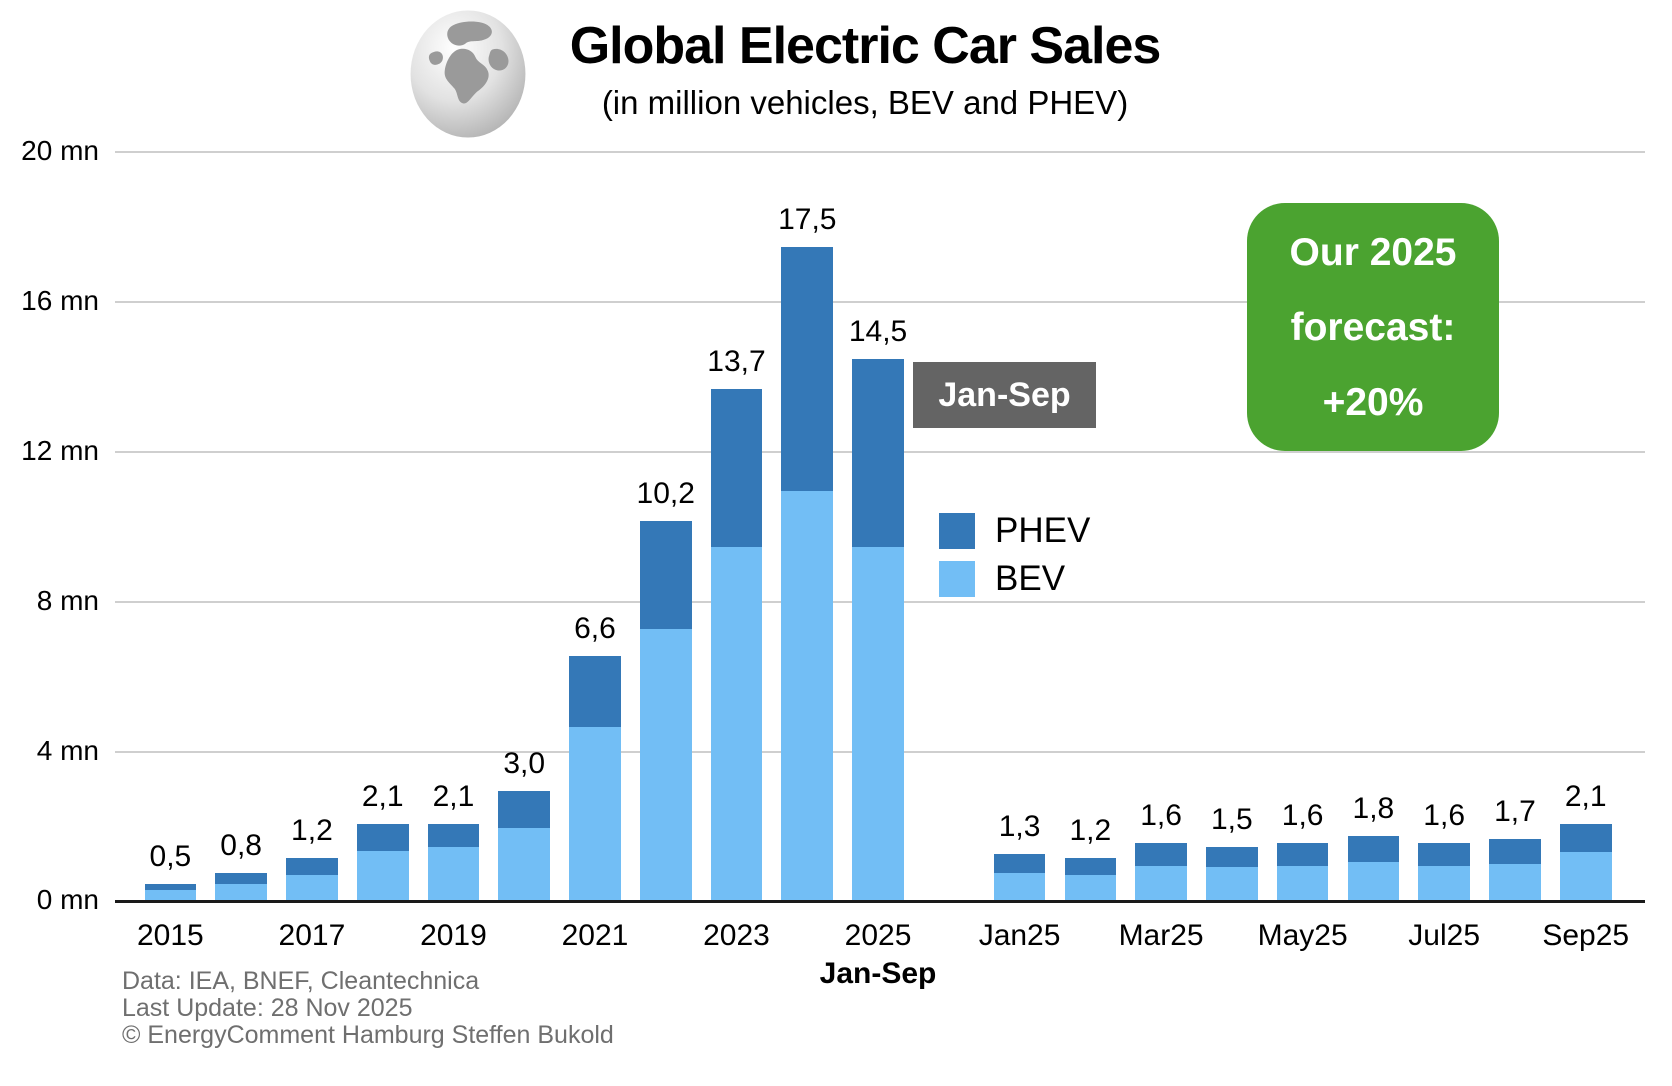 The image size is (1672, 1086). I want to click on bev-segment-2025, so click(878, 724).